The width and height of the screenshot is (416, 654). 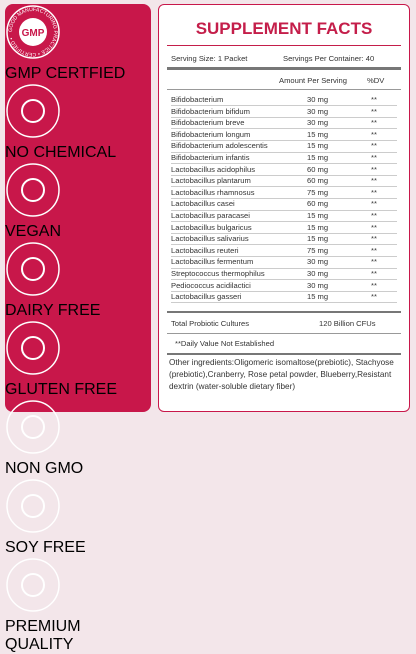 What do you see at coordinates (284, 28) in the screenshot?
I see `facts-title: SUPPLEMENT FACTS` at bounding box center [284, 28].